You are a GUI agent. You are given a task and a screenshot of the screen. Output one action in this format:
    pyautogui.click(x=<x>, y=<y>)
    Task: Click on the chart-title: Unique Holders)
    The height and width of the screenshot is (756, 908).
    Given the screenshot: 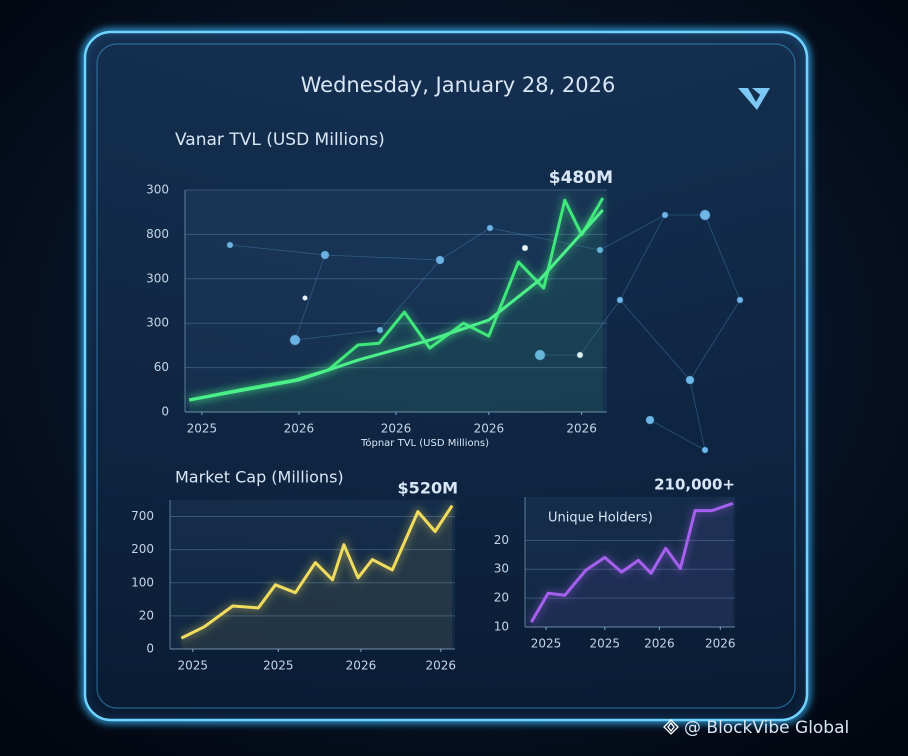 What is the action you would take?
    pyautogui.click(x=600, y=518)
    